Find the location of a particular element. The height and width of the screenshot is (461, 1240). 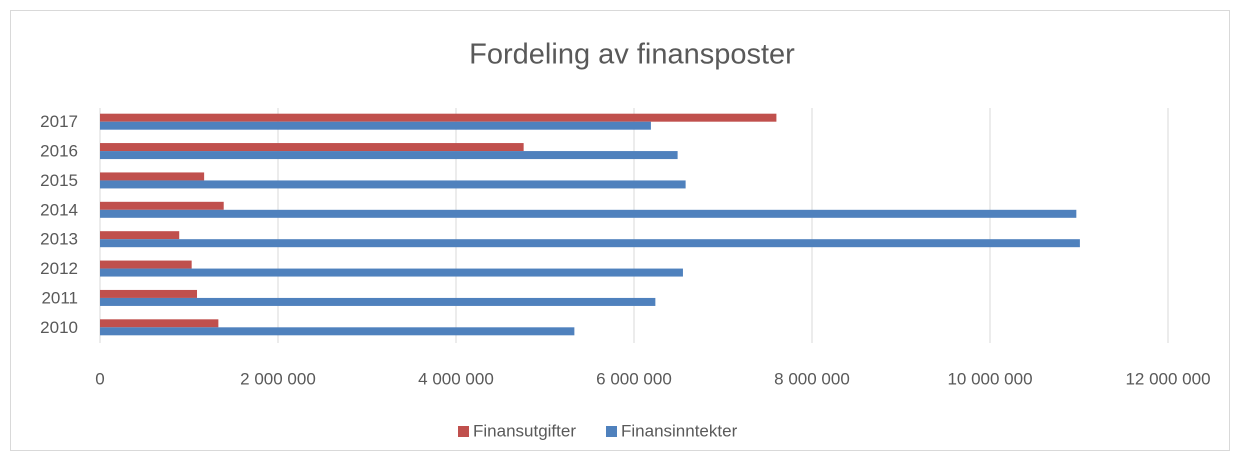

x-tick-label: 4 000 000 is located at coordinates (456, 378).